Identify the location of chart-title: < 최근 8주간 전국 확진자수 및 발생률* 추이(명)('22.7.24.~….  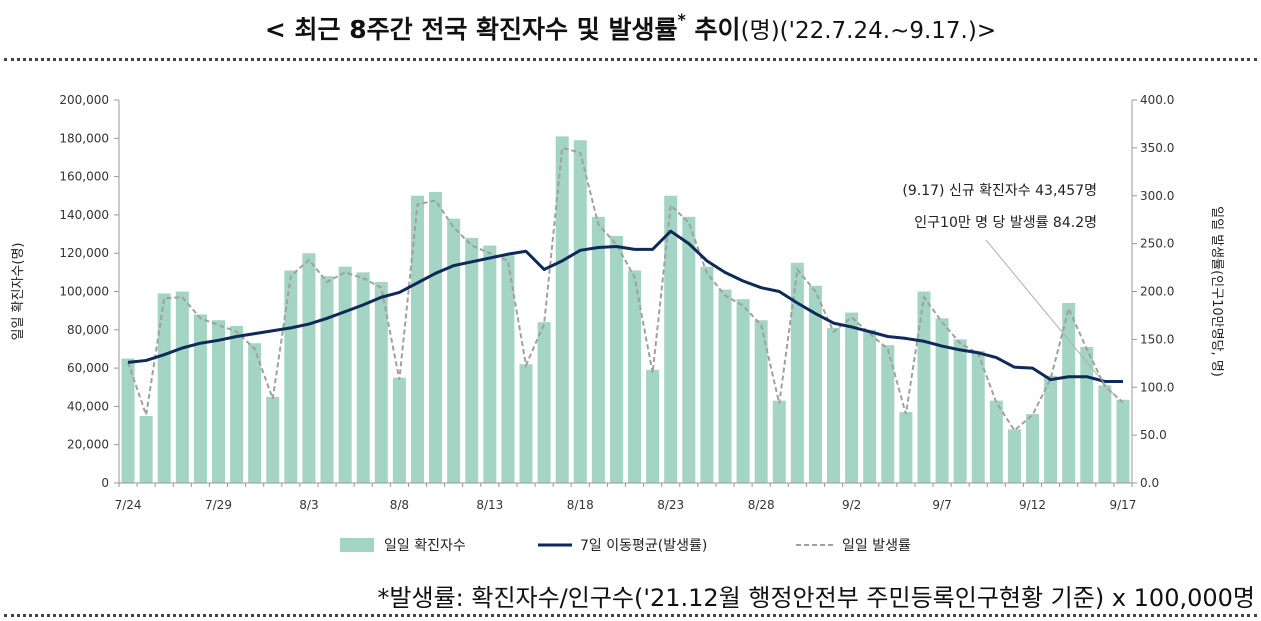
(630, 28).